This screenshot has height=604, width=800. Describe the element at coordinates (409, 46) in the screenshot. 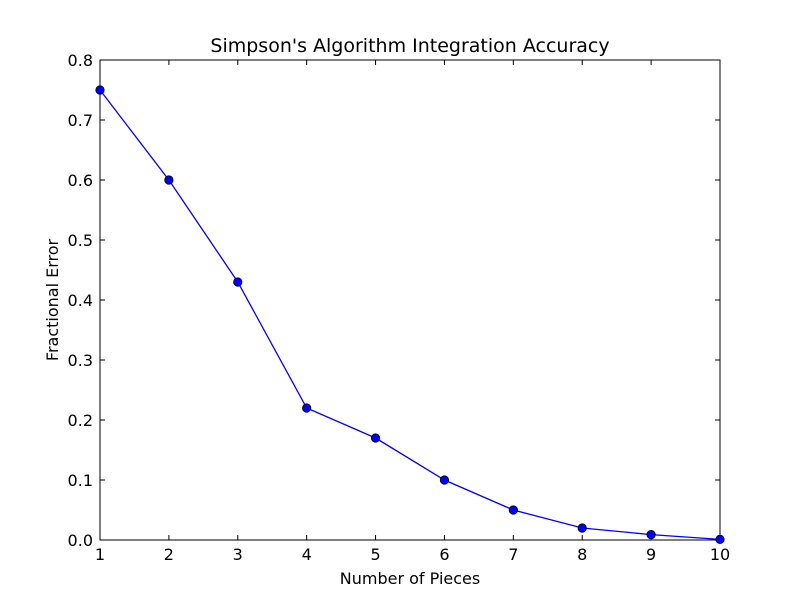

I see `chart-title: Simpson's Algorithm Integration Accuracy` at that location.